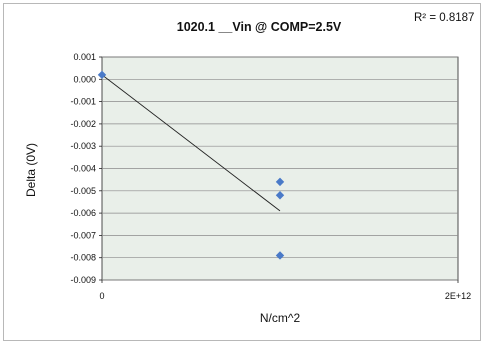  Describe the element at coordinates (280, 318) in the screenshot. I see `x-axis-title: N/cm^2` at that location.